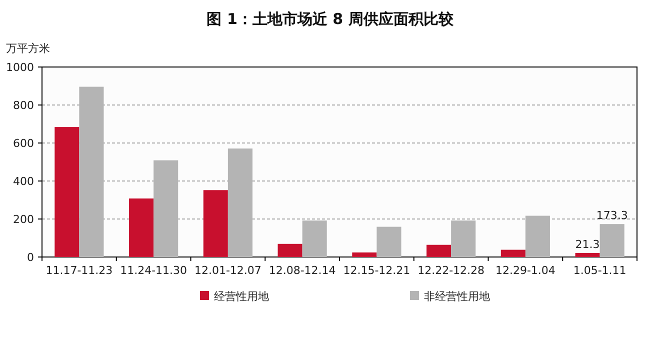  I want to click on x-tick-label: 12.15-12.21, so click(376, 270).